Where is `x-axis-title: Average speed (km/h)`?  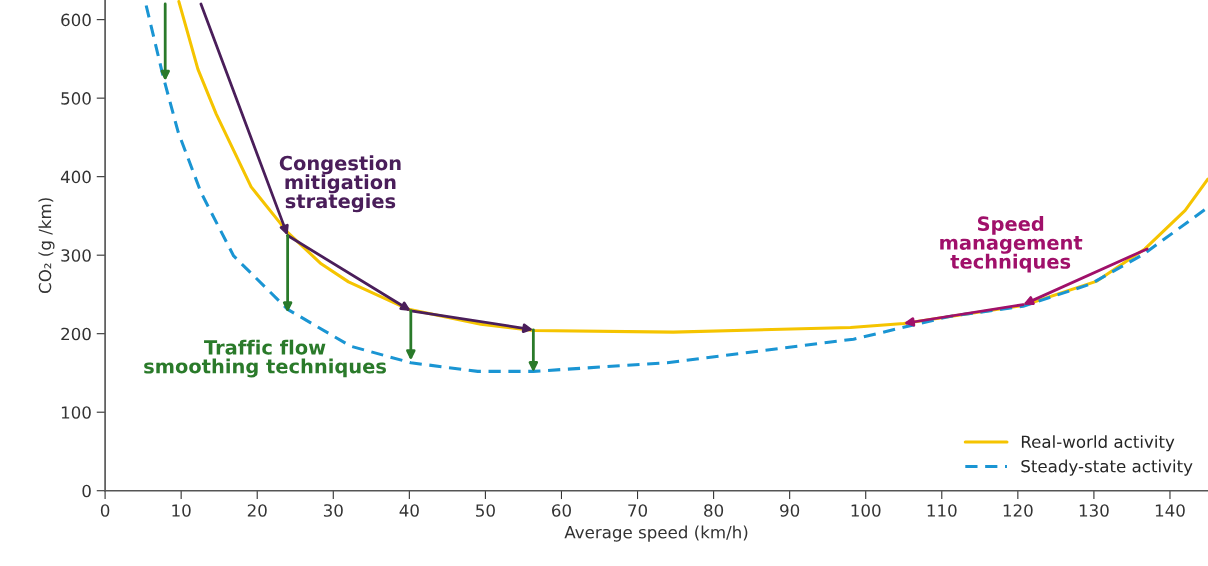 x-axis-title: Average speed (km/h) is located at coordinates (656, 533).